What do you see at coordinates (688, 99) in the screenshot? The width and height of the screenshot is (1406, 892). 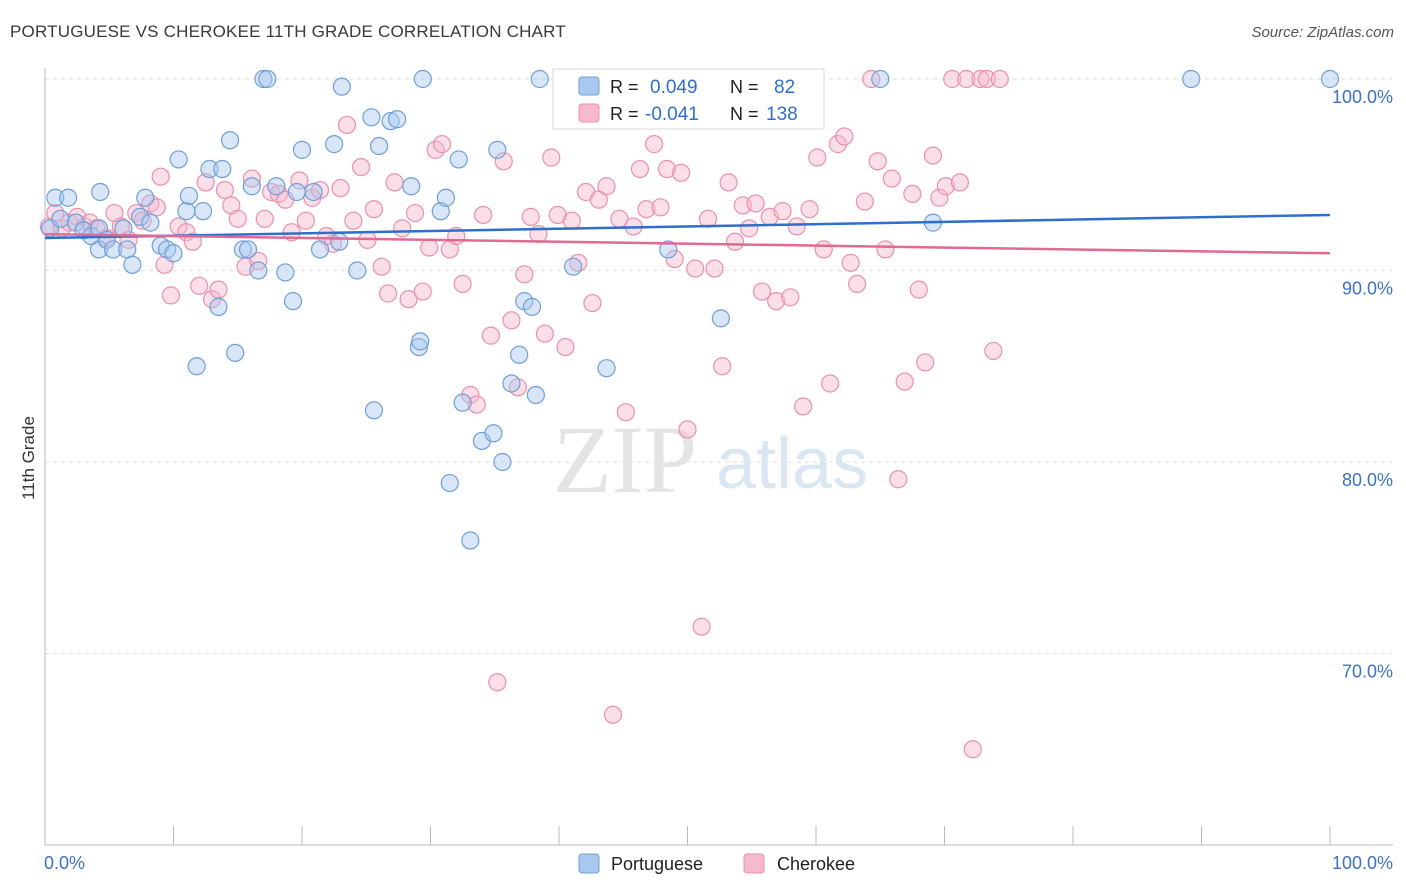 I see `stats-legend: R = 0.049 N = 82 R = -0.041 N = 138` at bounding box center [688, 99].